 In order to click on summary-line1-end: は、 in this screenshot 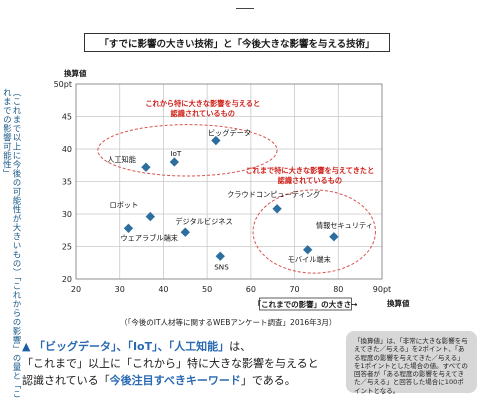, I will do `click(240, 346)`.